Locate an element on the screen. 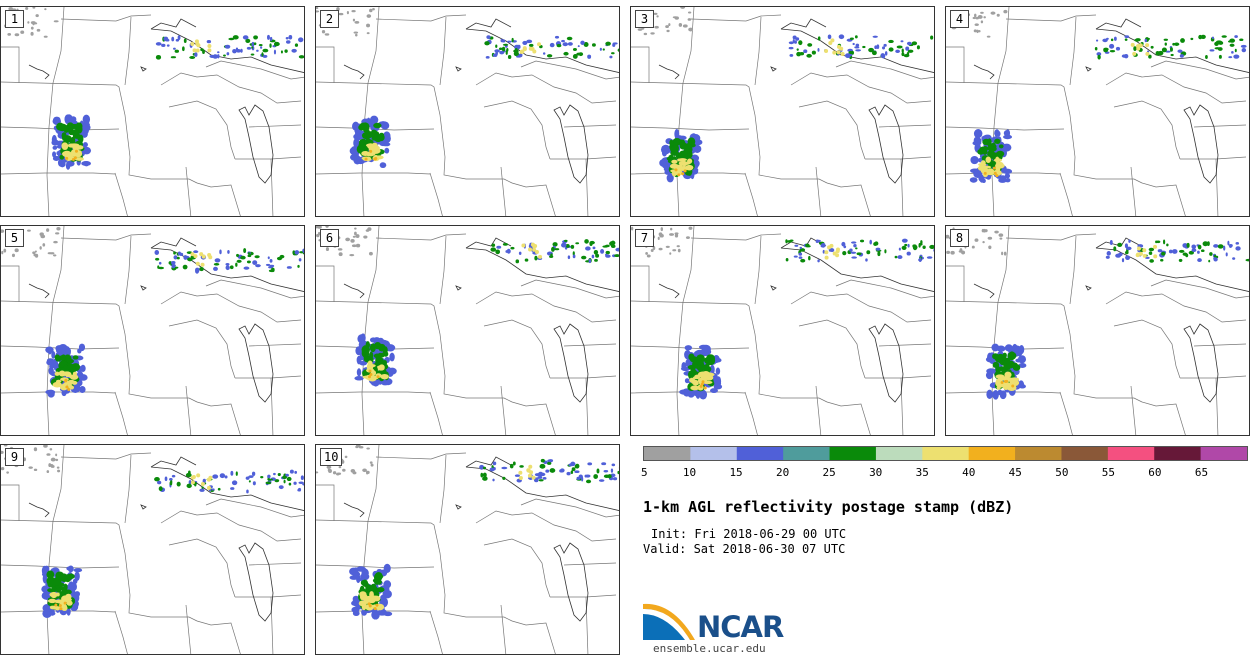 Image resolution: width=1260 pixels, height=657 pixels. forecast-panel: 1 is located at coordinates (152, 111).